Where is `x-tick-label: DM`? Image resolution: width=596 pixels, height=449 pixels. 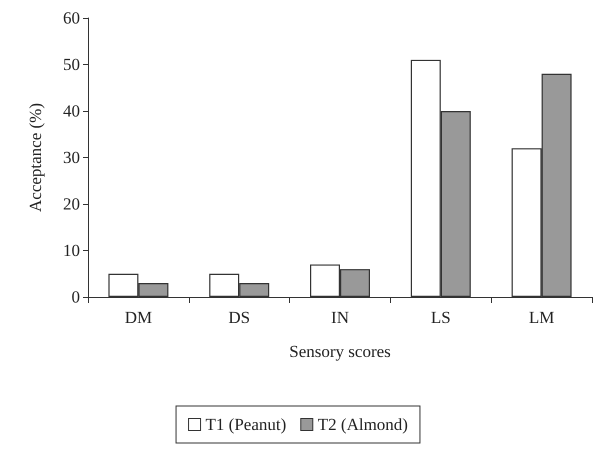 x-tick-label: DM is located at coordinates (138, 317).